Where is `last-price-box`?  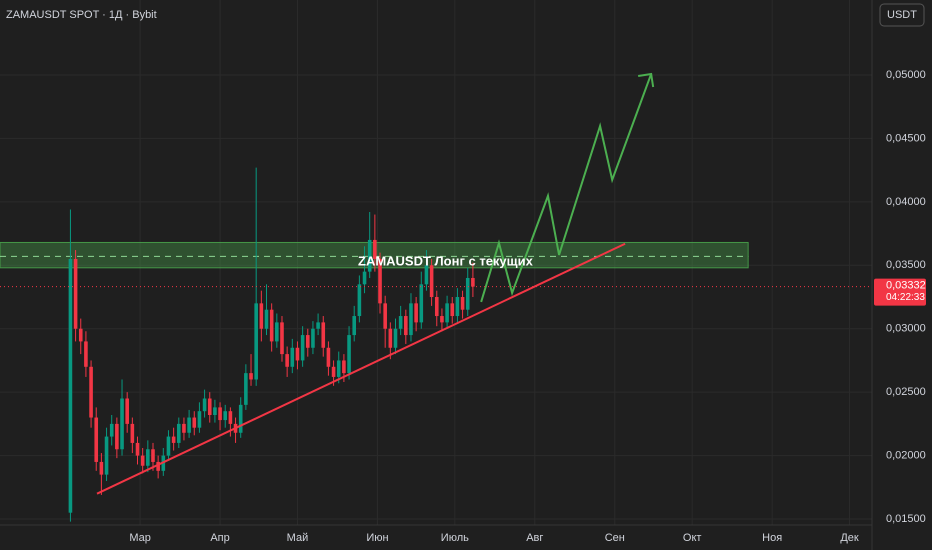 last-price-box is located at coordinates (900, 292).